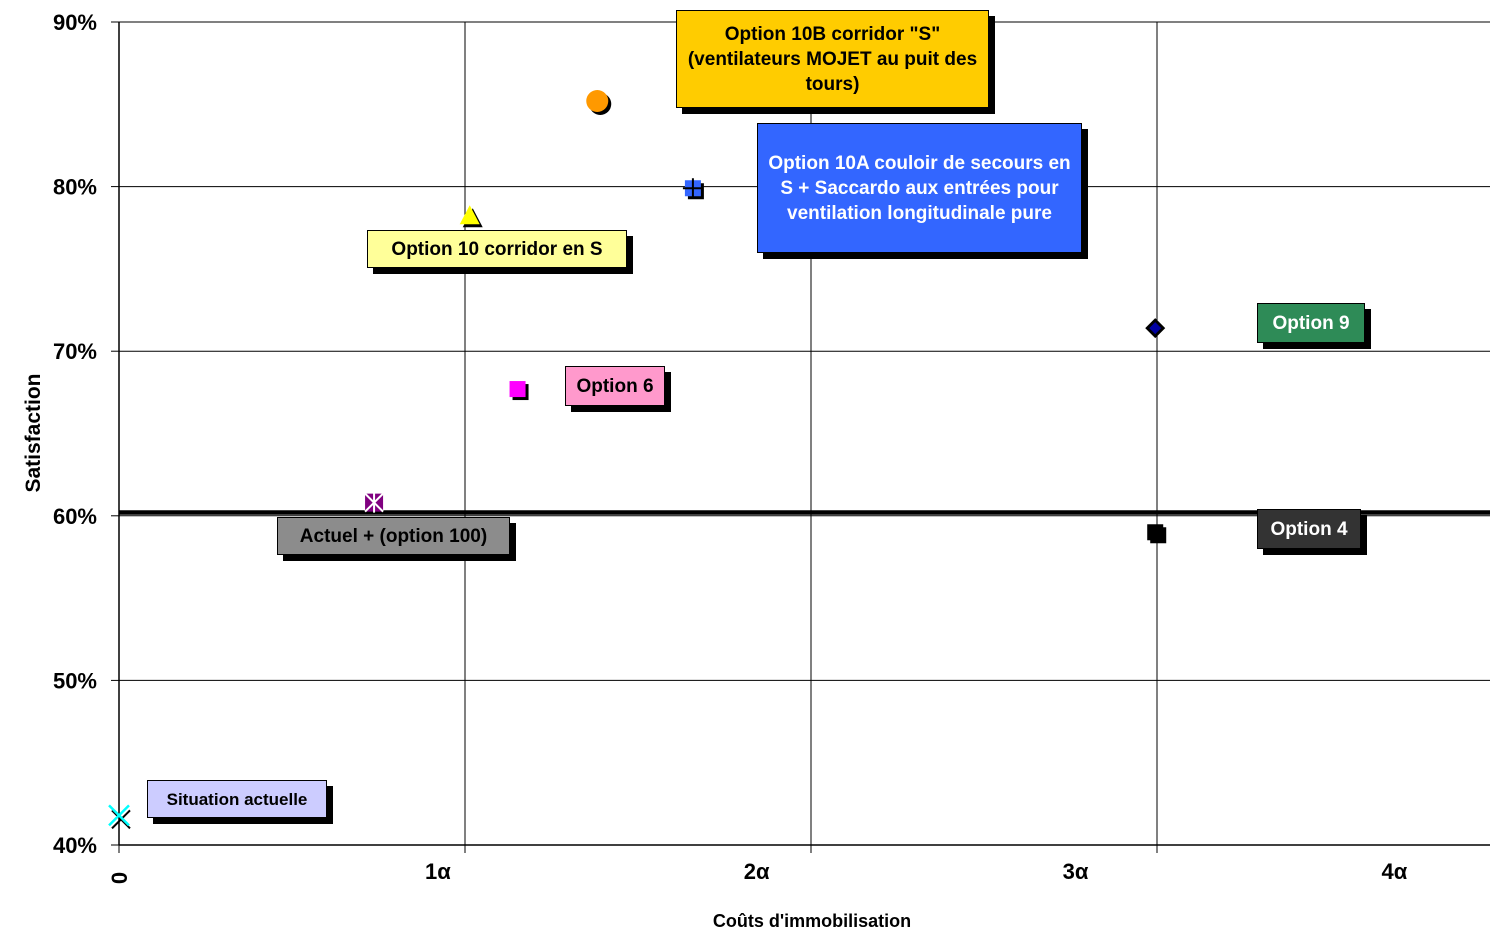  What do you see at coordinates (75, 516) in the screenshot?
I see `y-tick-label: 60%` at bounding box center [75, 516].